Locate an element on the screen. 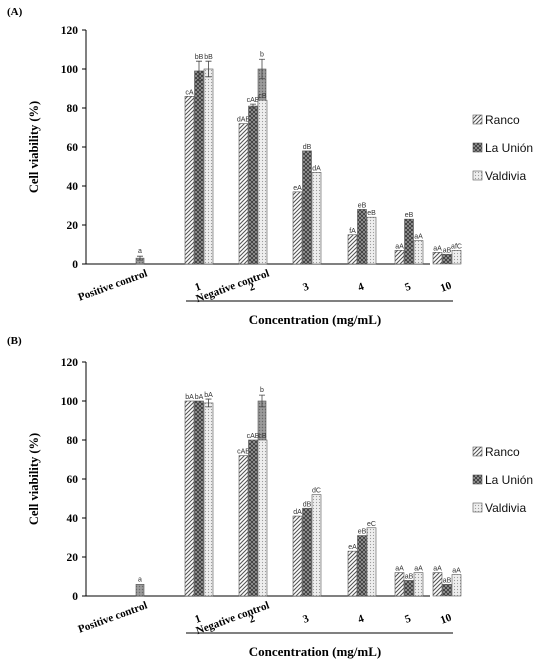 This screenshot has height=662, width=550. bar-annotation: dC is located at coordinates (316, 491).